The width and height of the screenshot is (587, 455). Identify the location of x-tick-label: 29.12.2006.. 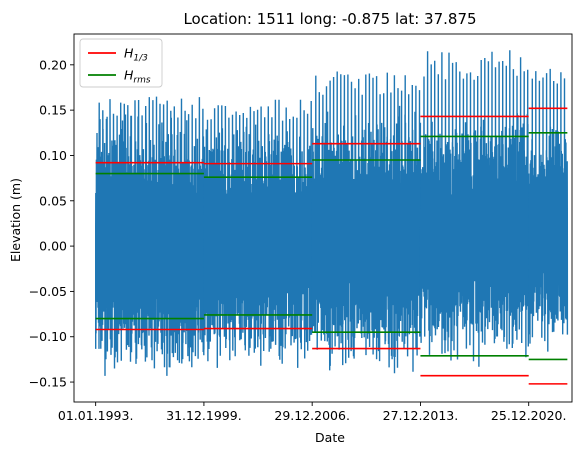
(312, 415).